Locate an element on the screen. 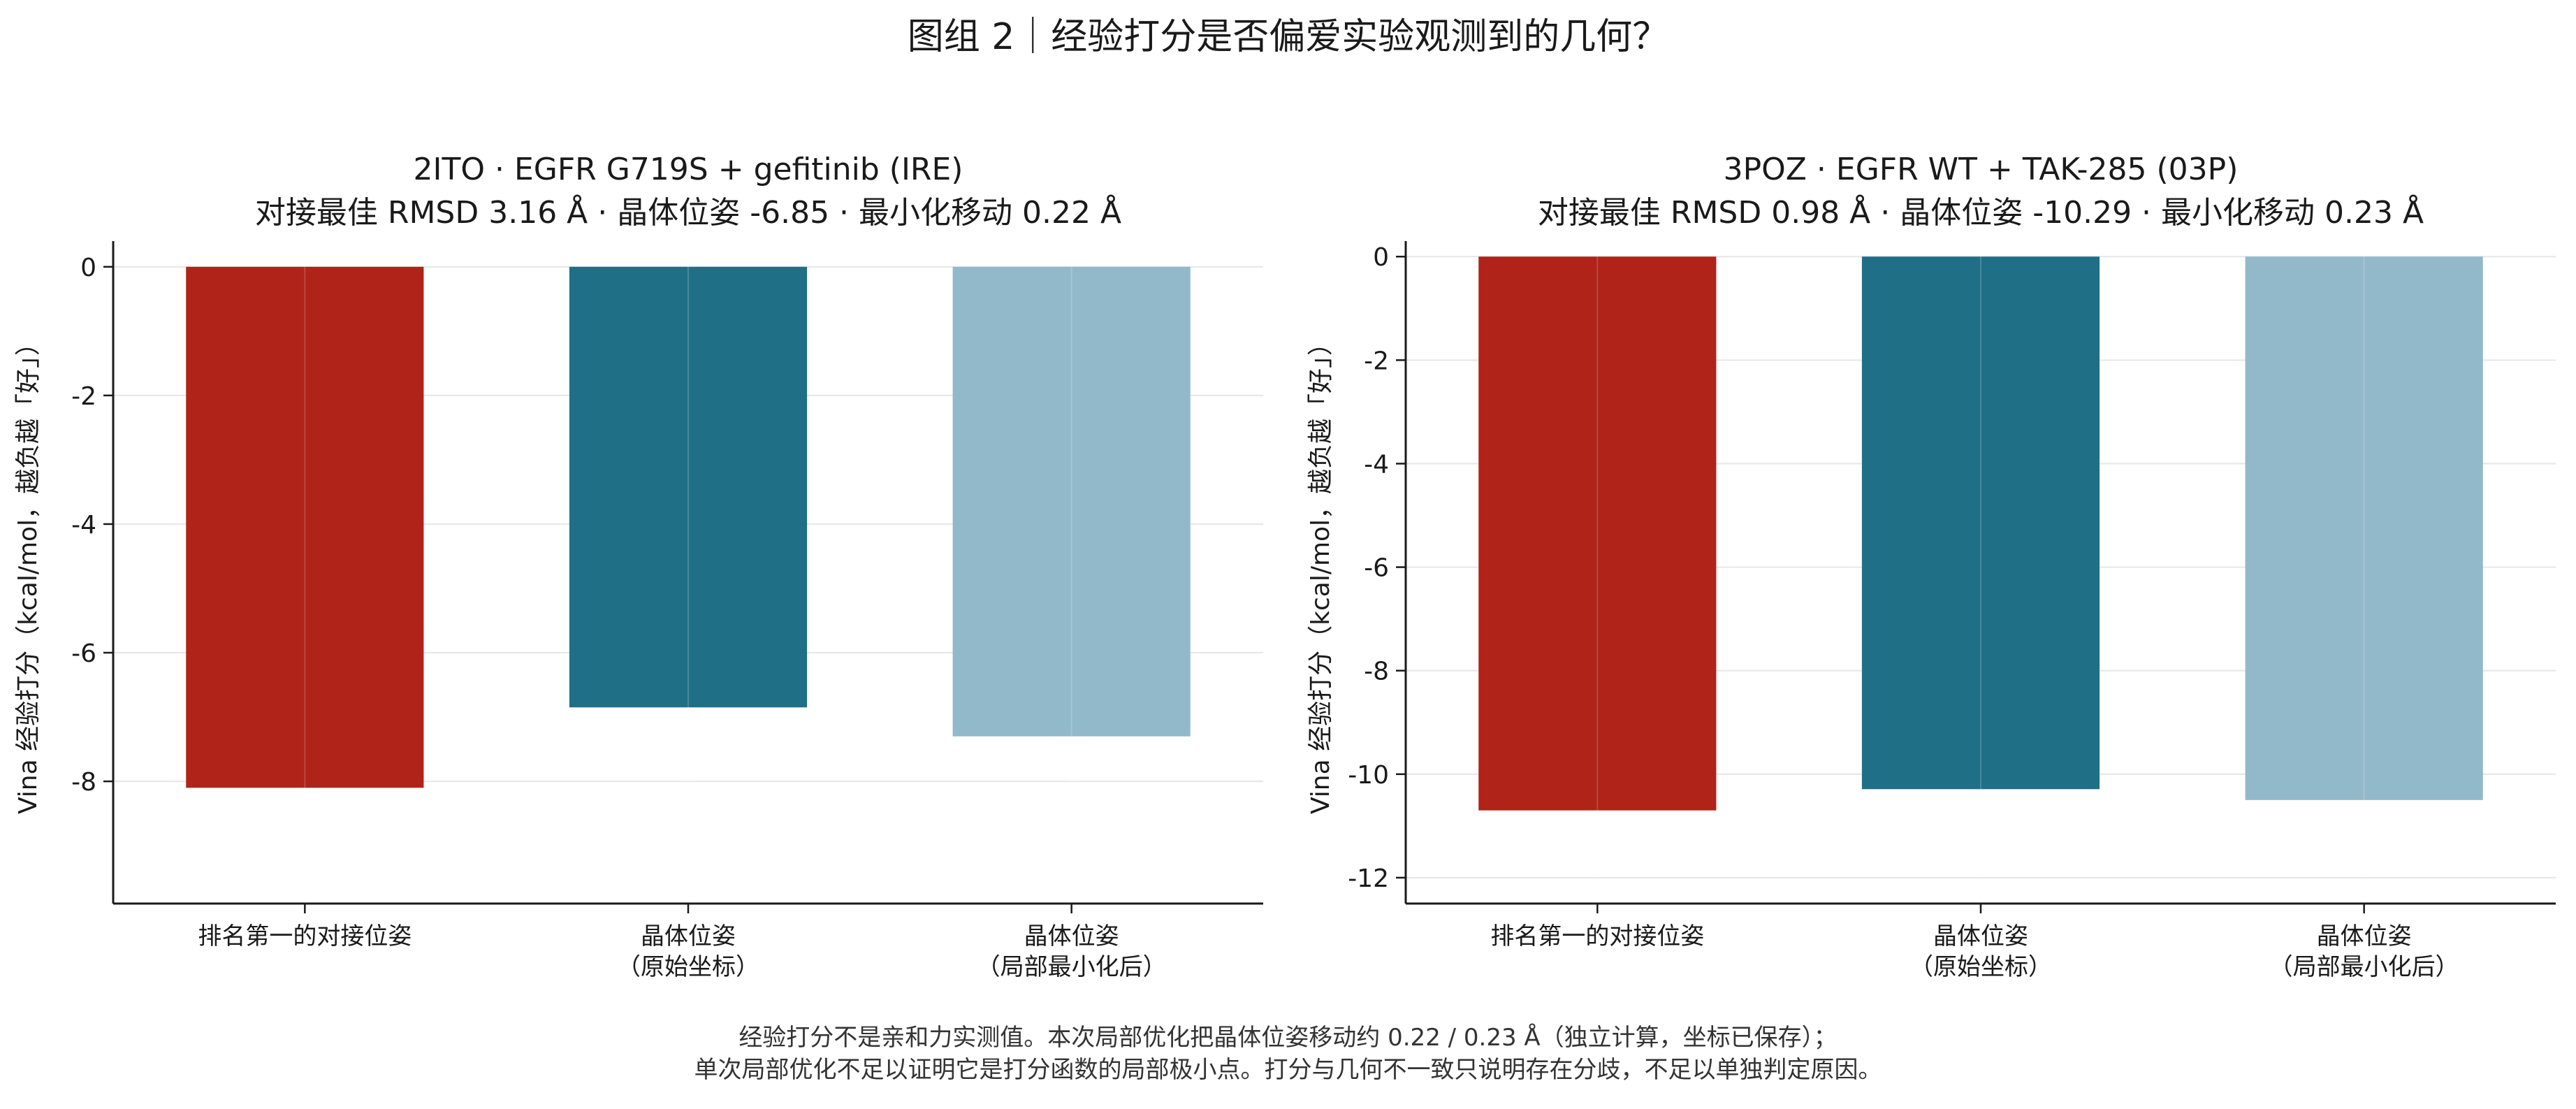  panel-2-ytick-label-1: -2 is located at coordinates (1376, 361).